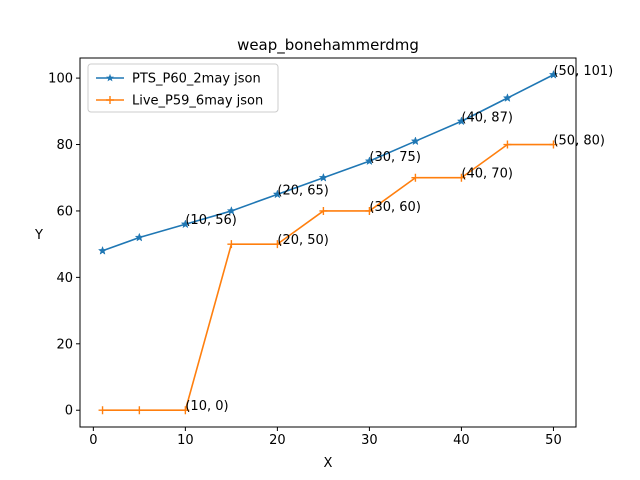 This screenshot has height=480, width=640. I want to click on legend-box, so click(183, 88).